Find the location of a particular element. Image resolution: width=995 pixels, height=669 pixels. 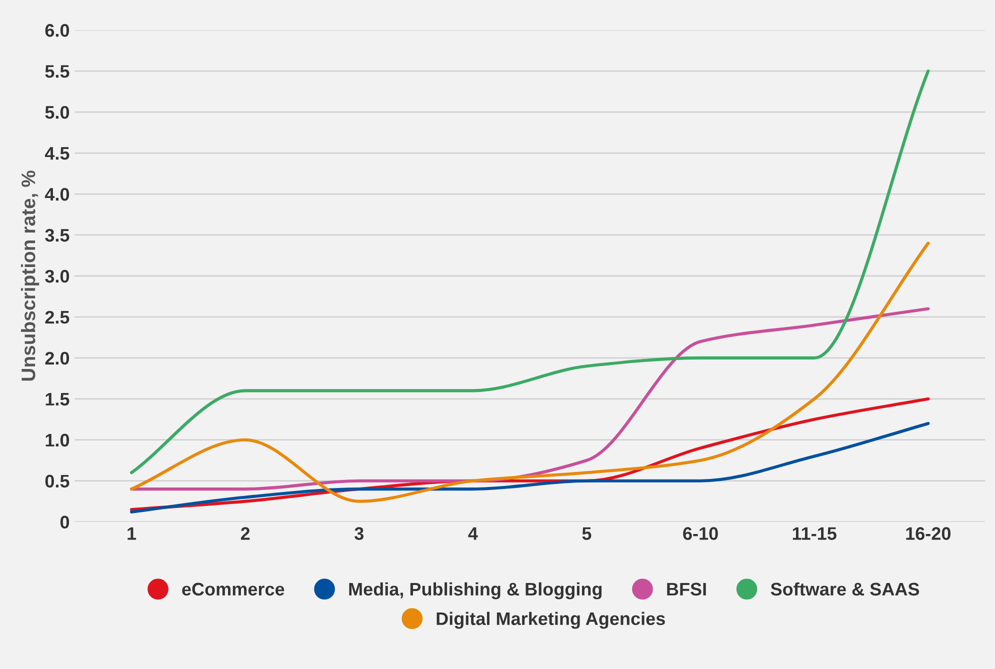

y-tick-label: 1.5 is located at coordinates (58, 399).